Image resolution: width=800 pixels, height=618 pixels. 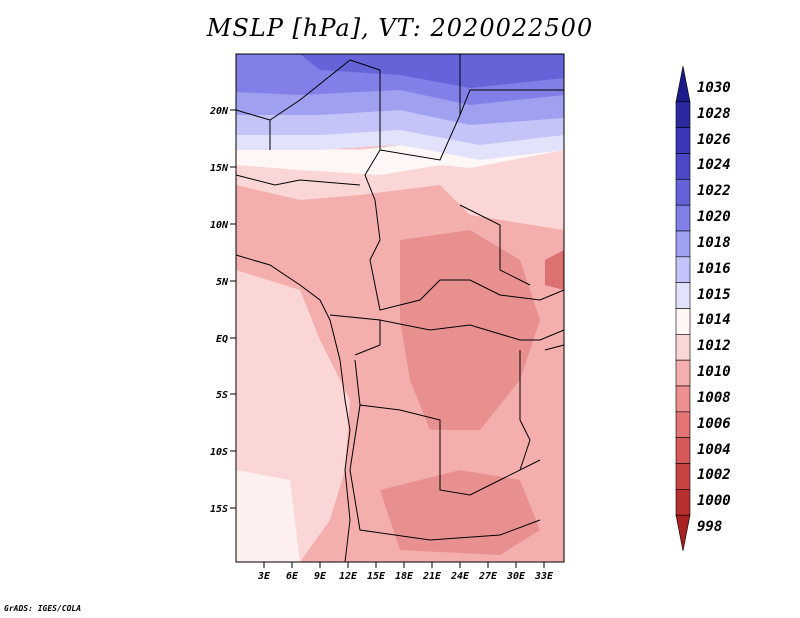 I want to click on lat-label: EQ, so click(x=222, y=339).